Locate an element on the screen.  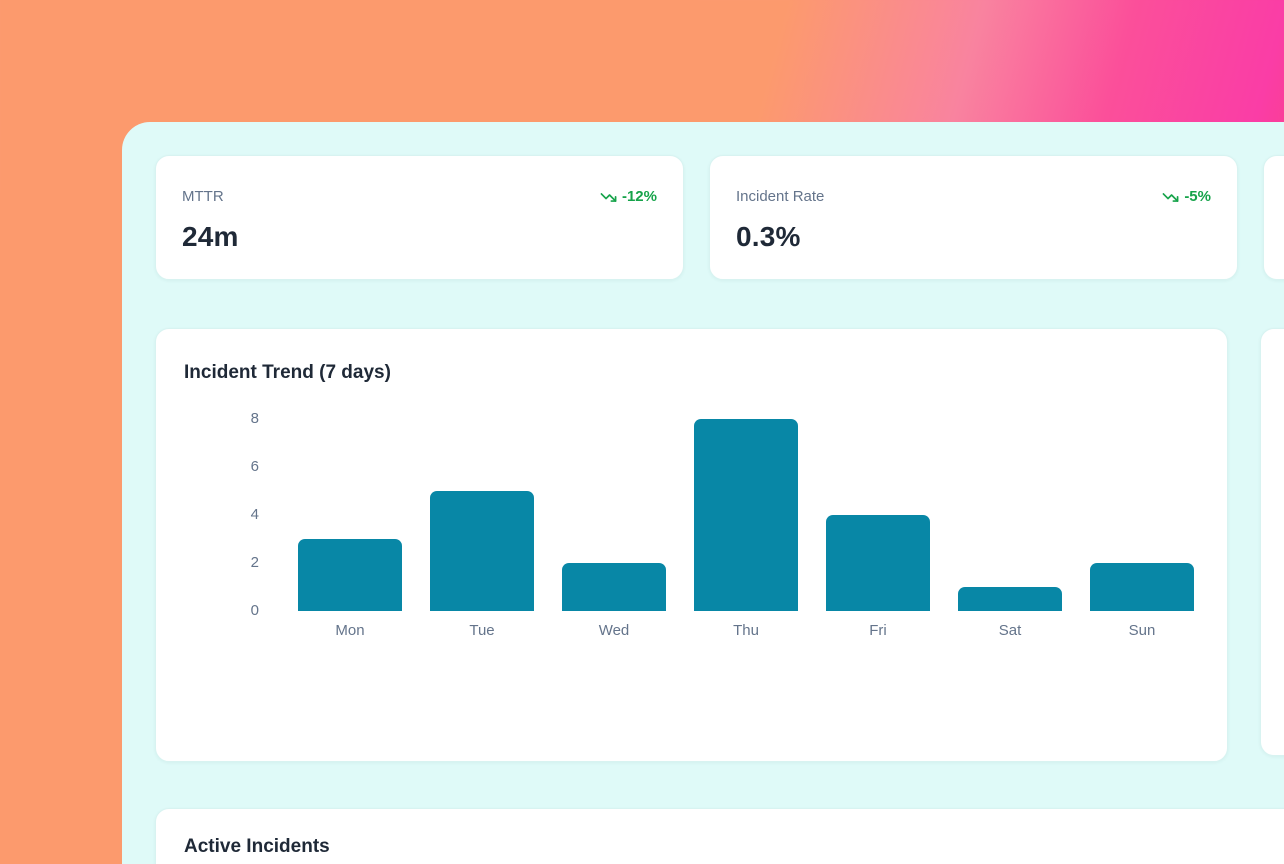
bar-slot-sun: Sun is located at coordinates (1142, 602).